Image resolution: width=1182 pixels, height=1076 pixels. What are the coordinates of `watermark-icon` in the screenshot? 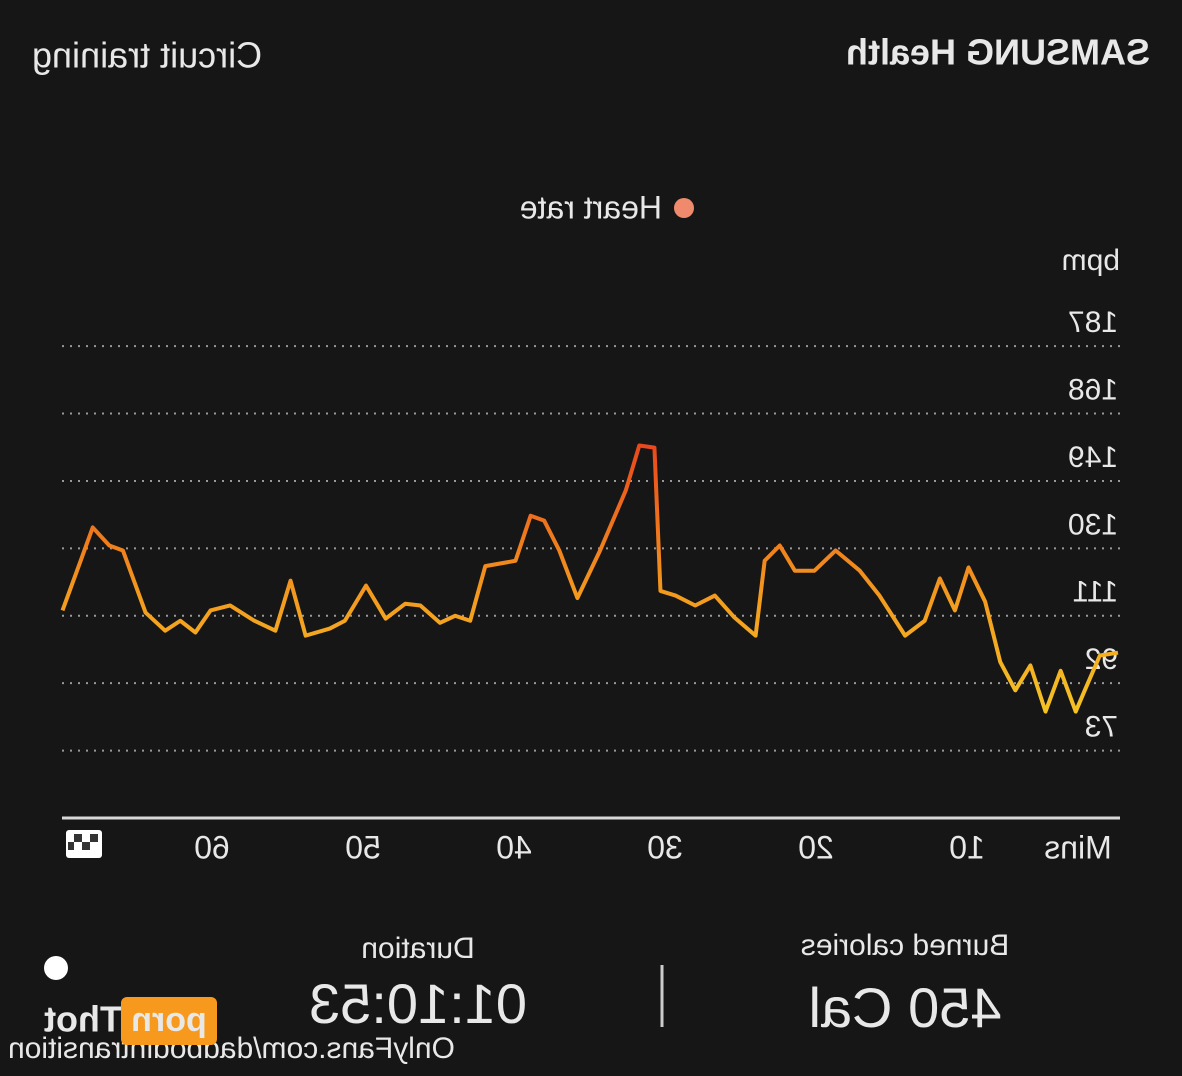 It's located at (56, 968).